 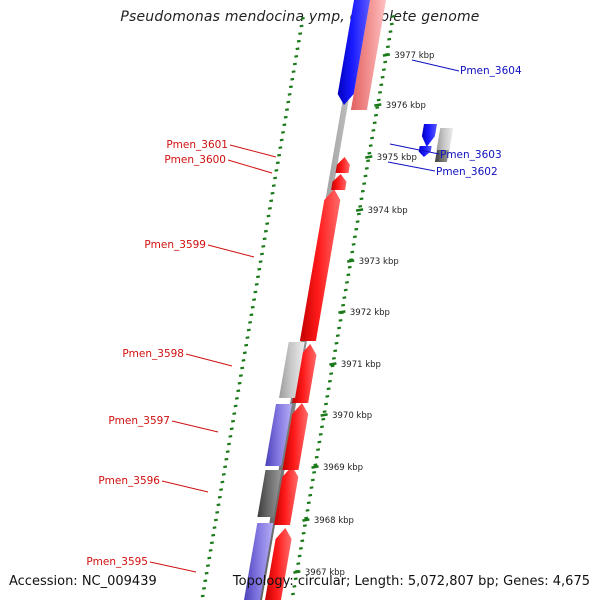 I want to click on cds-pmen-3604-forward-part, so click(x=368, y=55).